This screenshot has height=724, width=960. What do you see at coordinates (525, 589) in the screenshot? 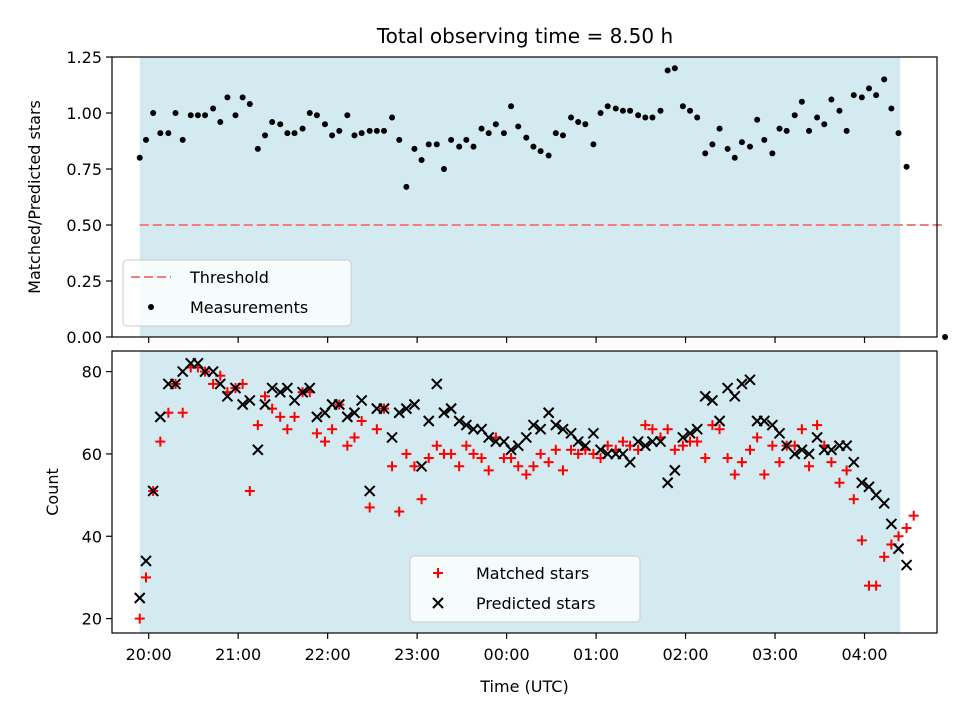
I see `legend-bottom: Matched stars Predicted stars` at bounding box center [525, 589].